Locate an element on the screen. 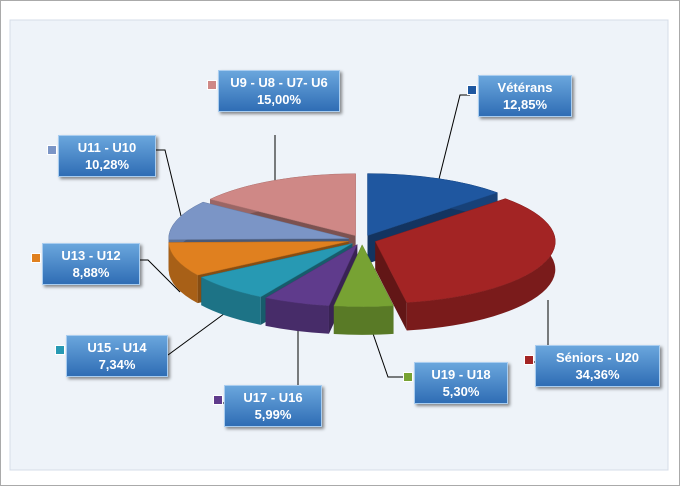 This screenshot has width=680, height=486. data-label: U13 - U12 8,88% is located at coordinates (91, 264).